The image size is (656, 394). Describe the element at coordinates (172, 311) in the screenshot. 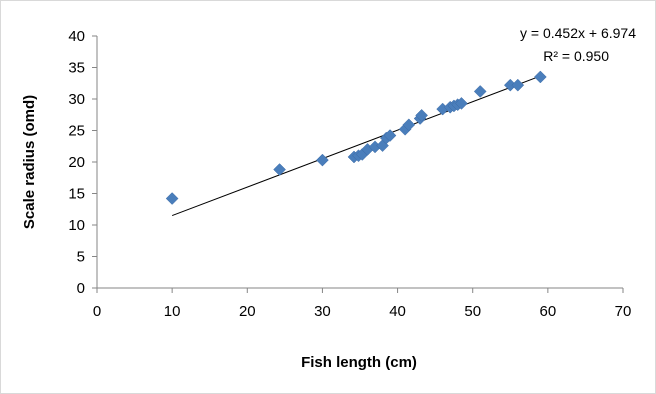

I see `x-tick-label: 10` at that location.